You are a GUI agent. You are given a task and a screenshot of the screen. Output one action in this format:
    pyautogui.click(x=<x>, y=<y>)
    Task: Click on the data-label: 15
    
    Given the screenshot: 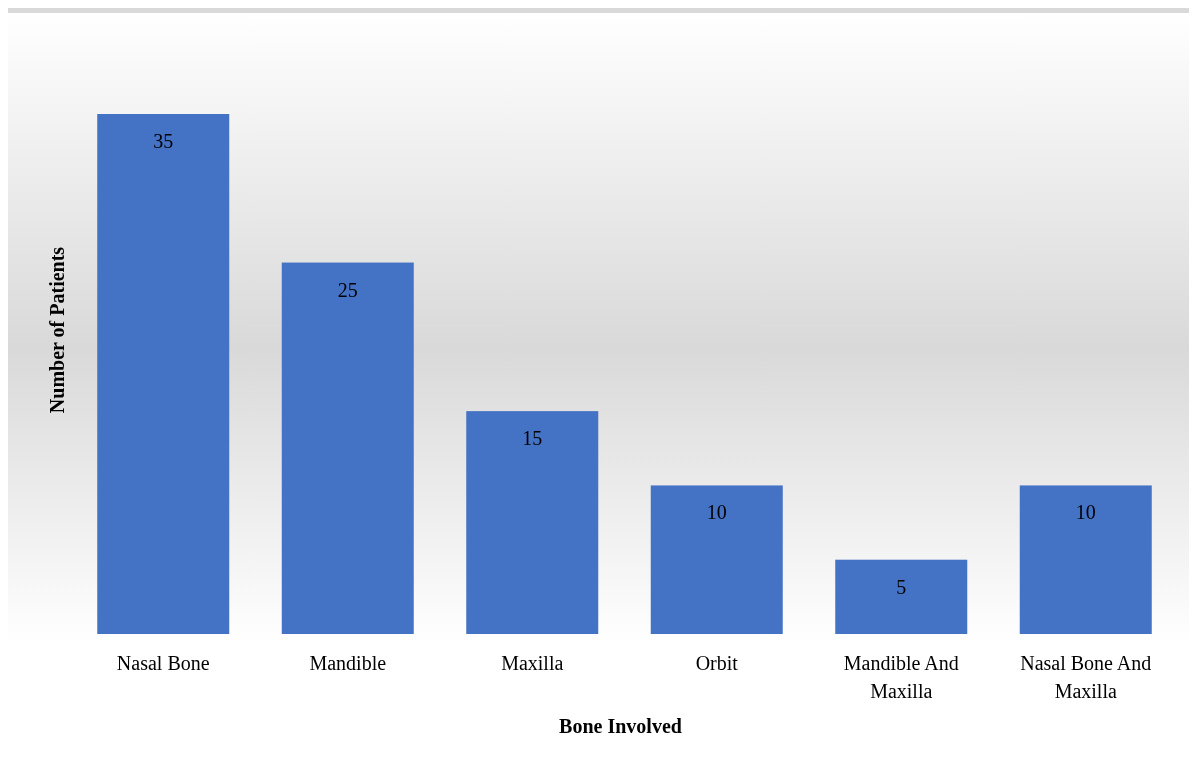 What is the action you would take?
    pyautogui.click(x=532, y=438)
    